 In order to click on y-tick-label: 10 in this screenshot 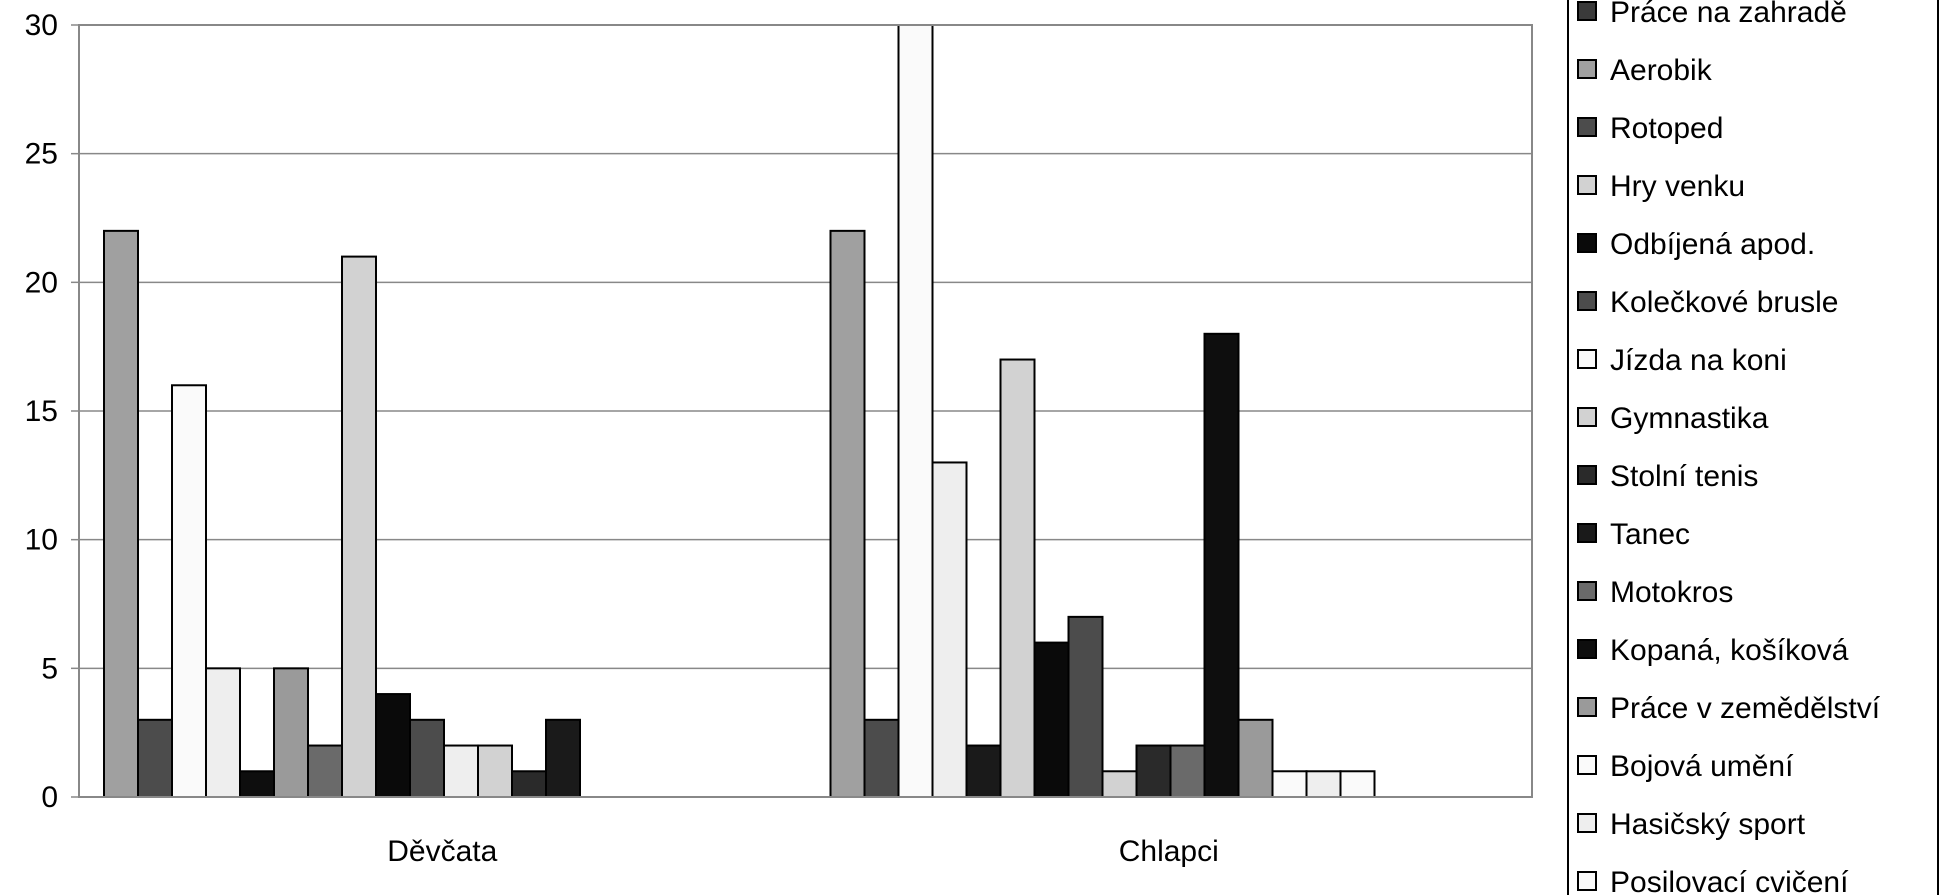, I will do `click(41, 540)`.